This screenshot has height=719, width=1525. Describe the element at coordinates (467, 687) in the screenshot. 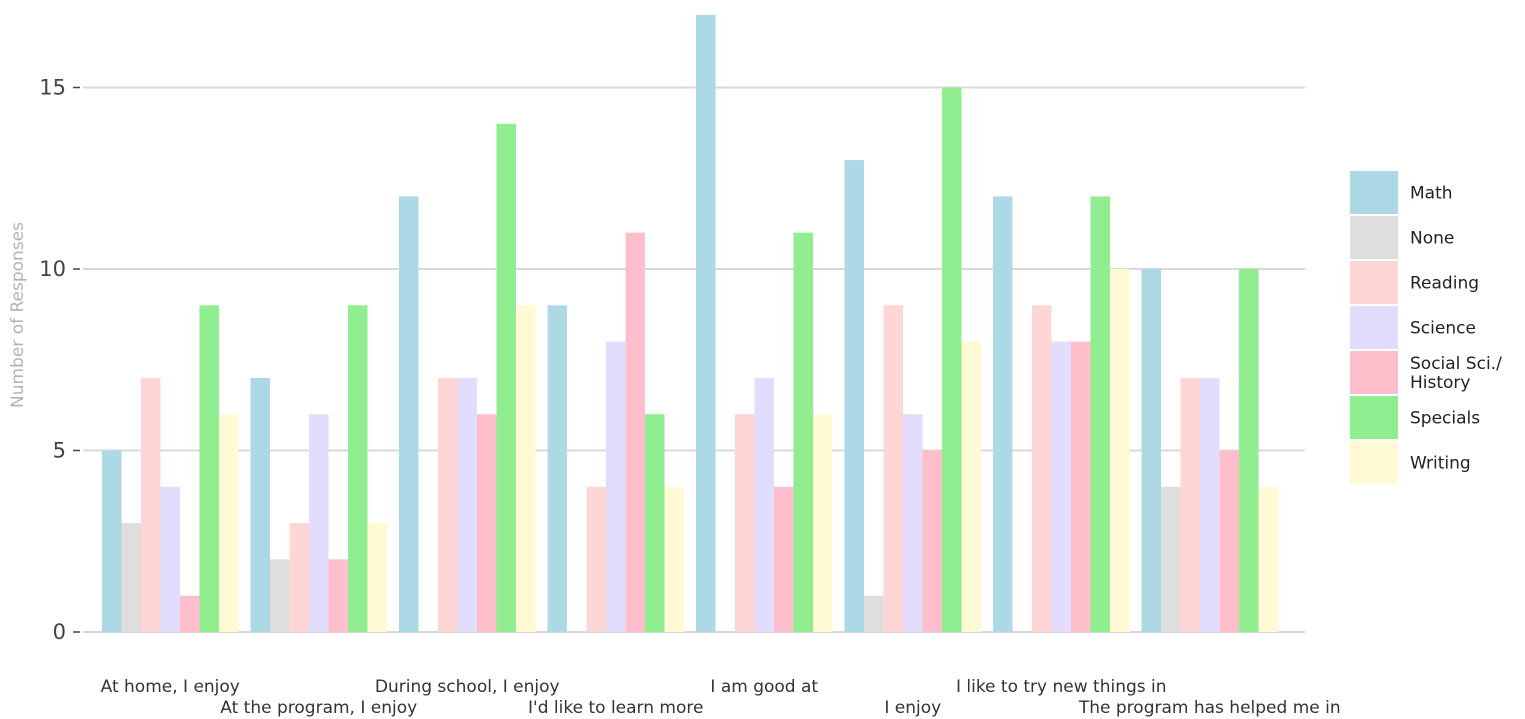

I see `x-category-label: During school, I enjoy` at that location.